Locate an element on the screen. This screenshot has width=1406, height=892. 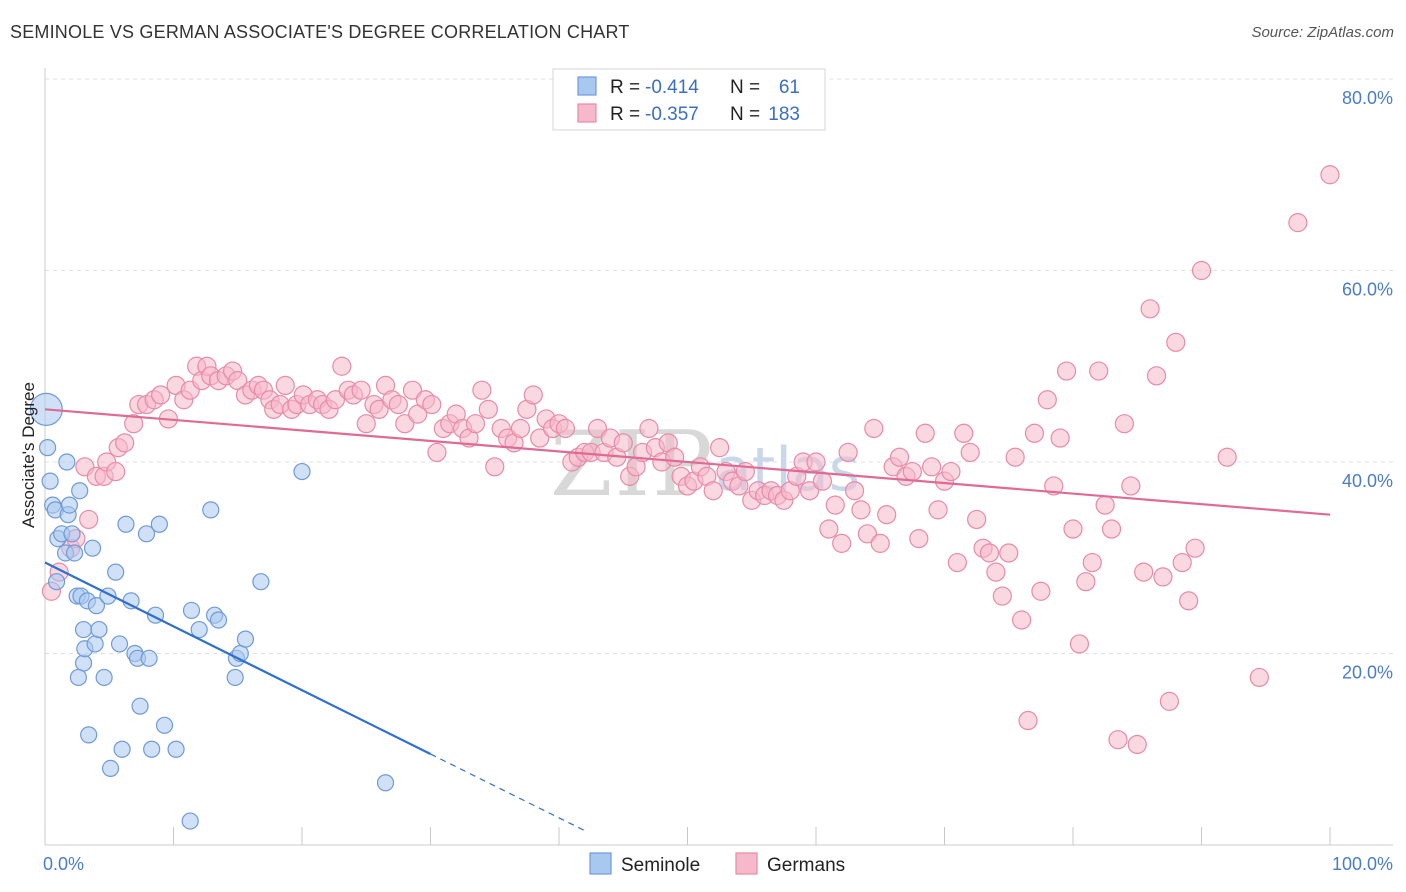
legend-n-label-seminole: N = is located at coordinates (745, 87).